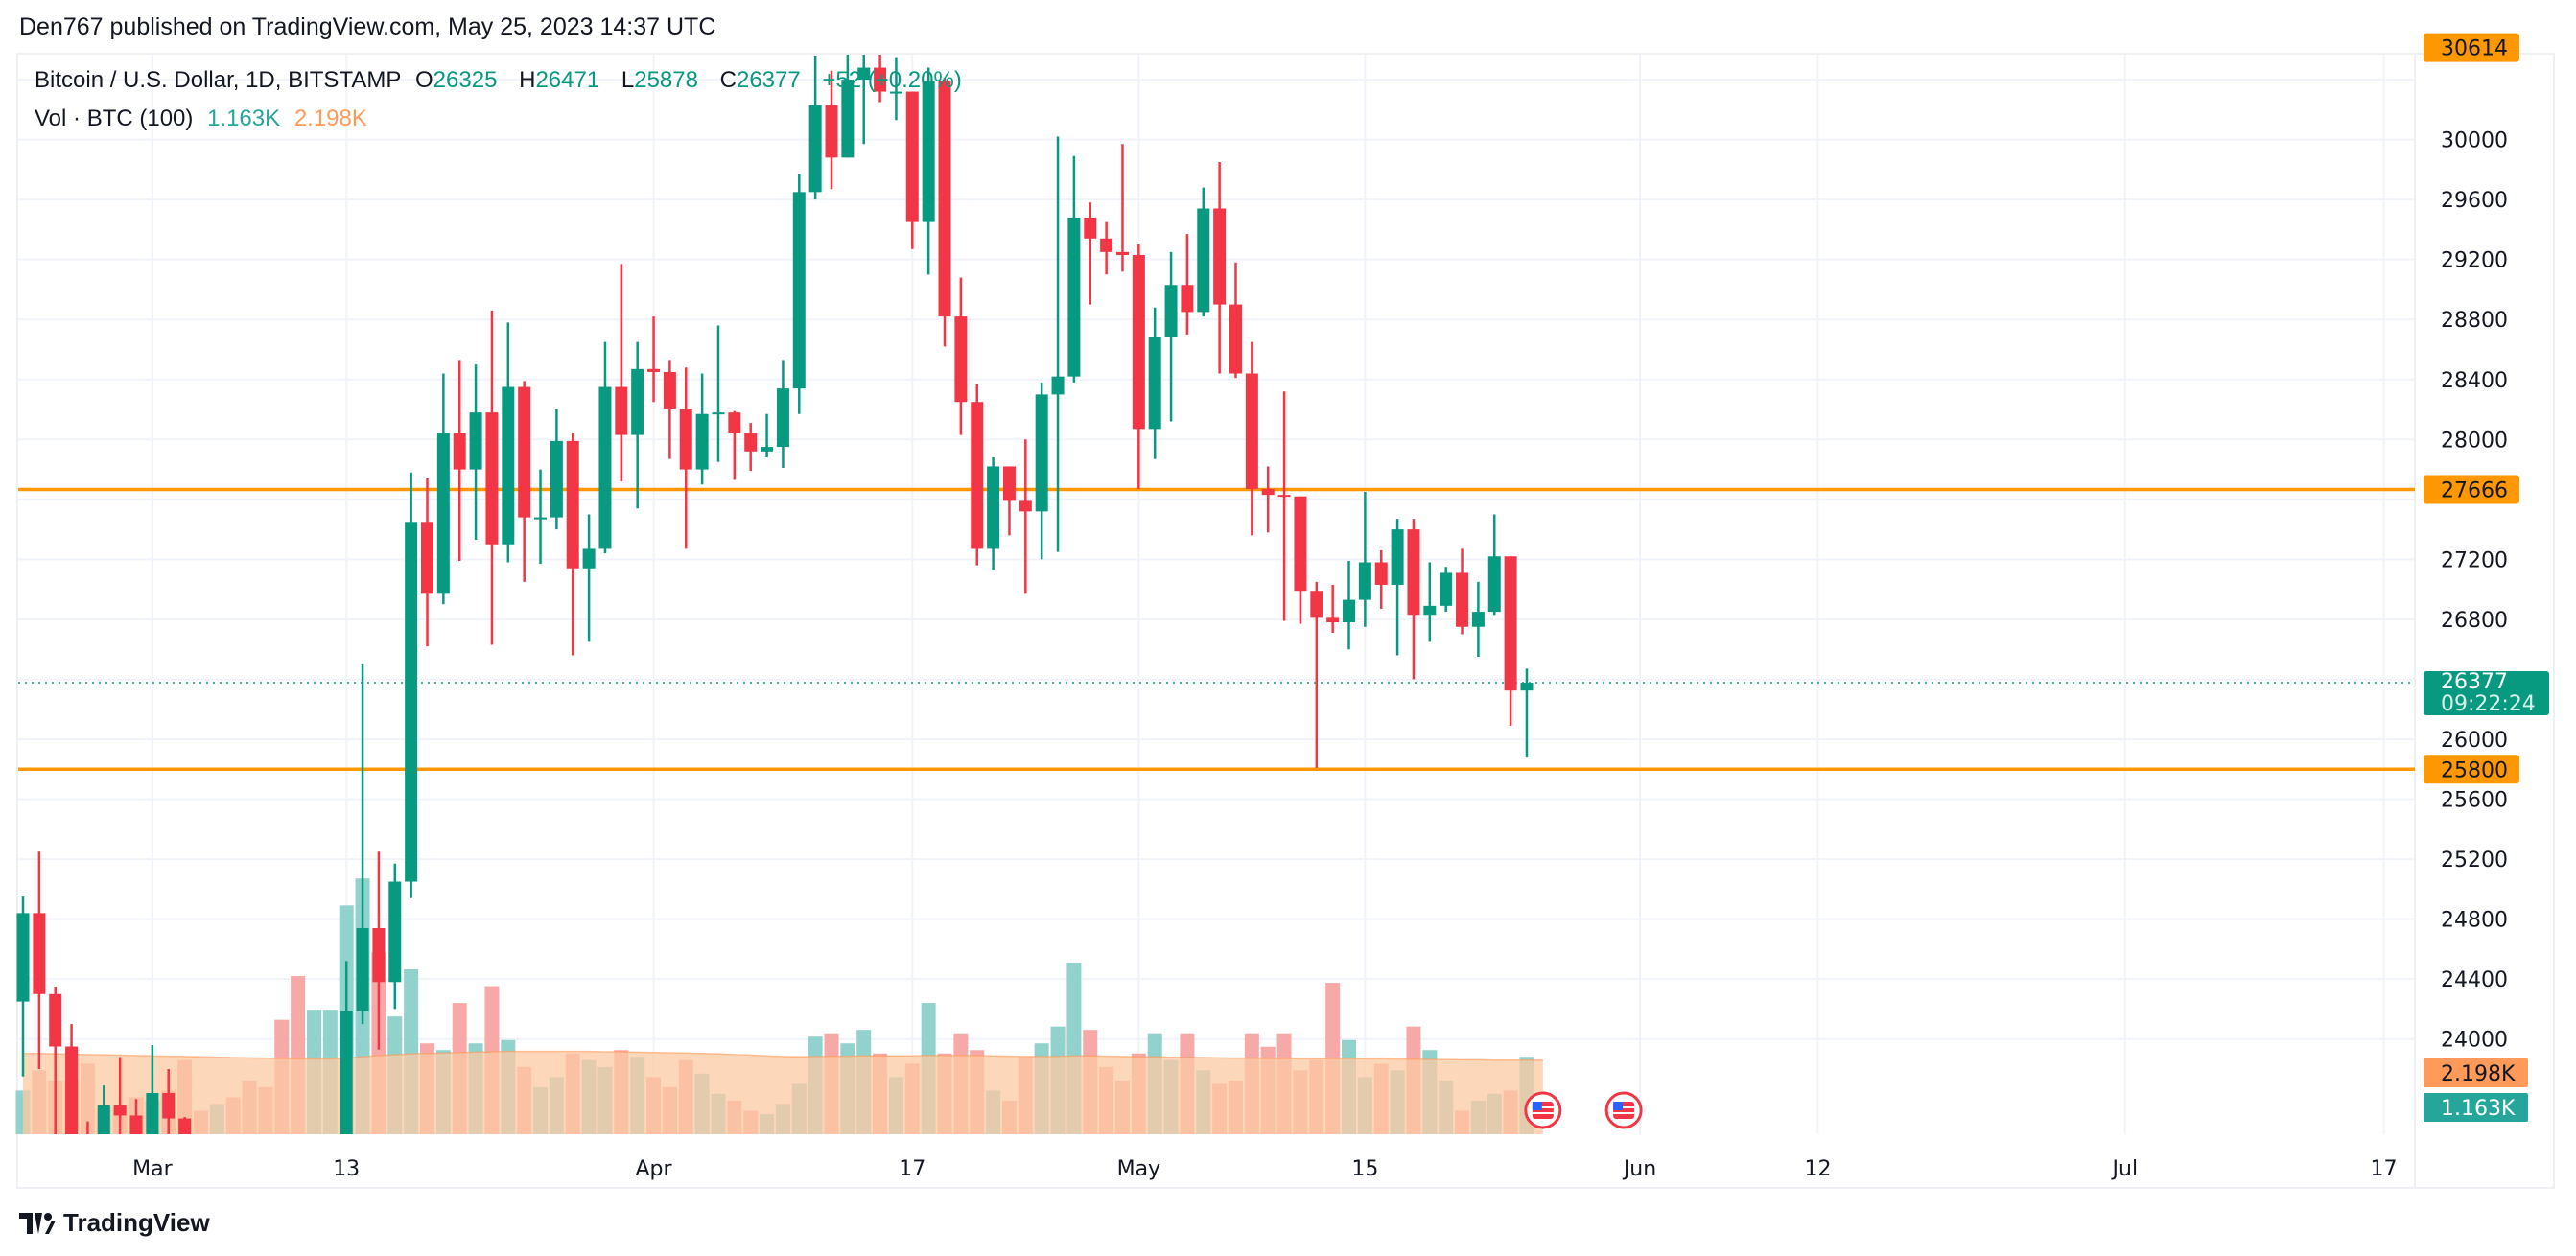  I want to click on open-label: O, so click(424, 80).